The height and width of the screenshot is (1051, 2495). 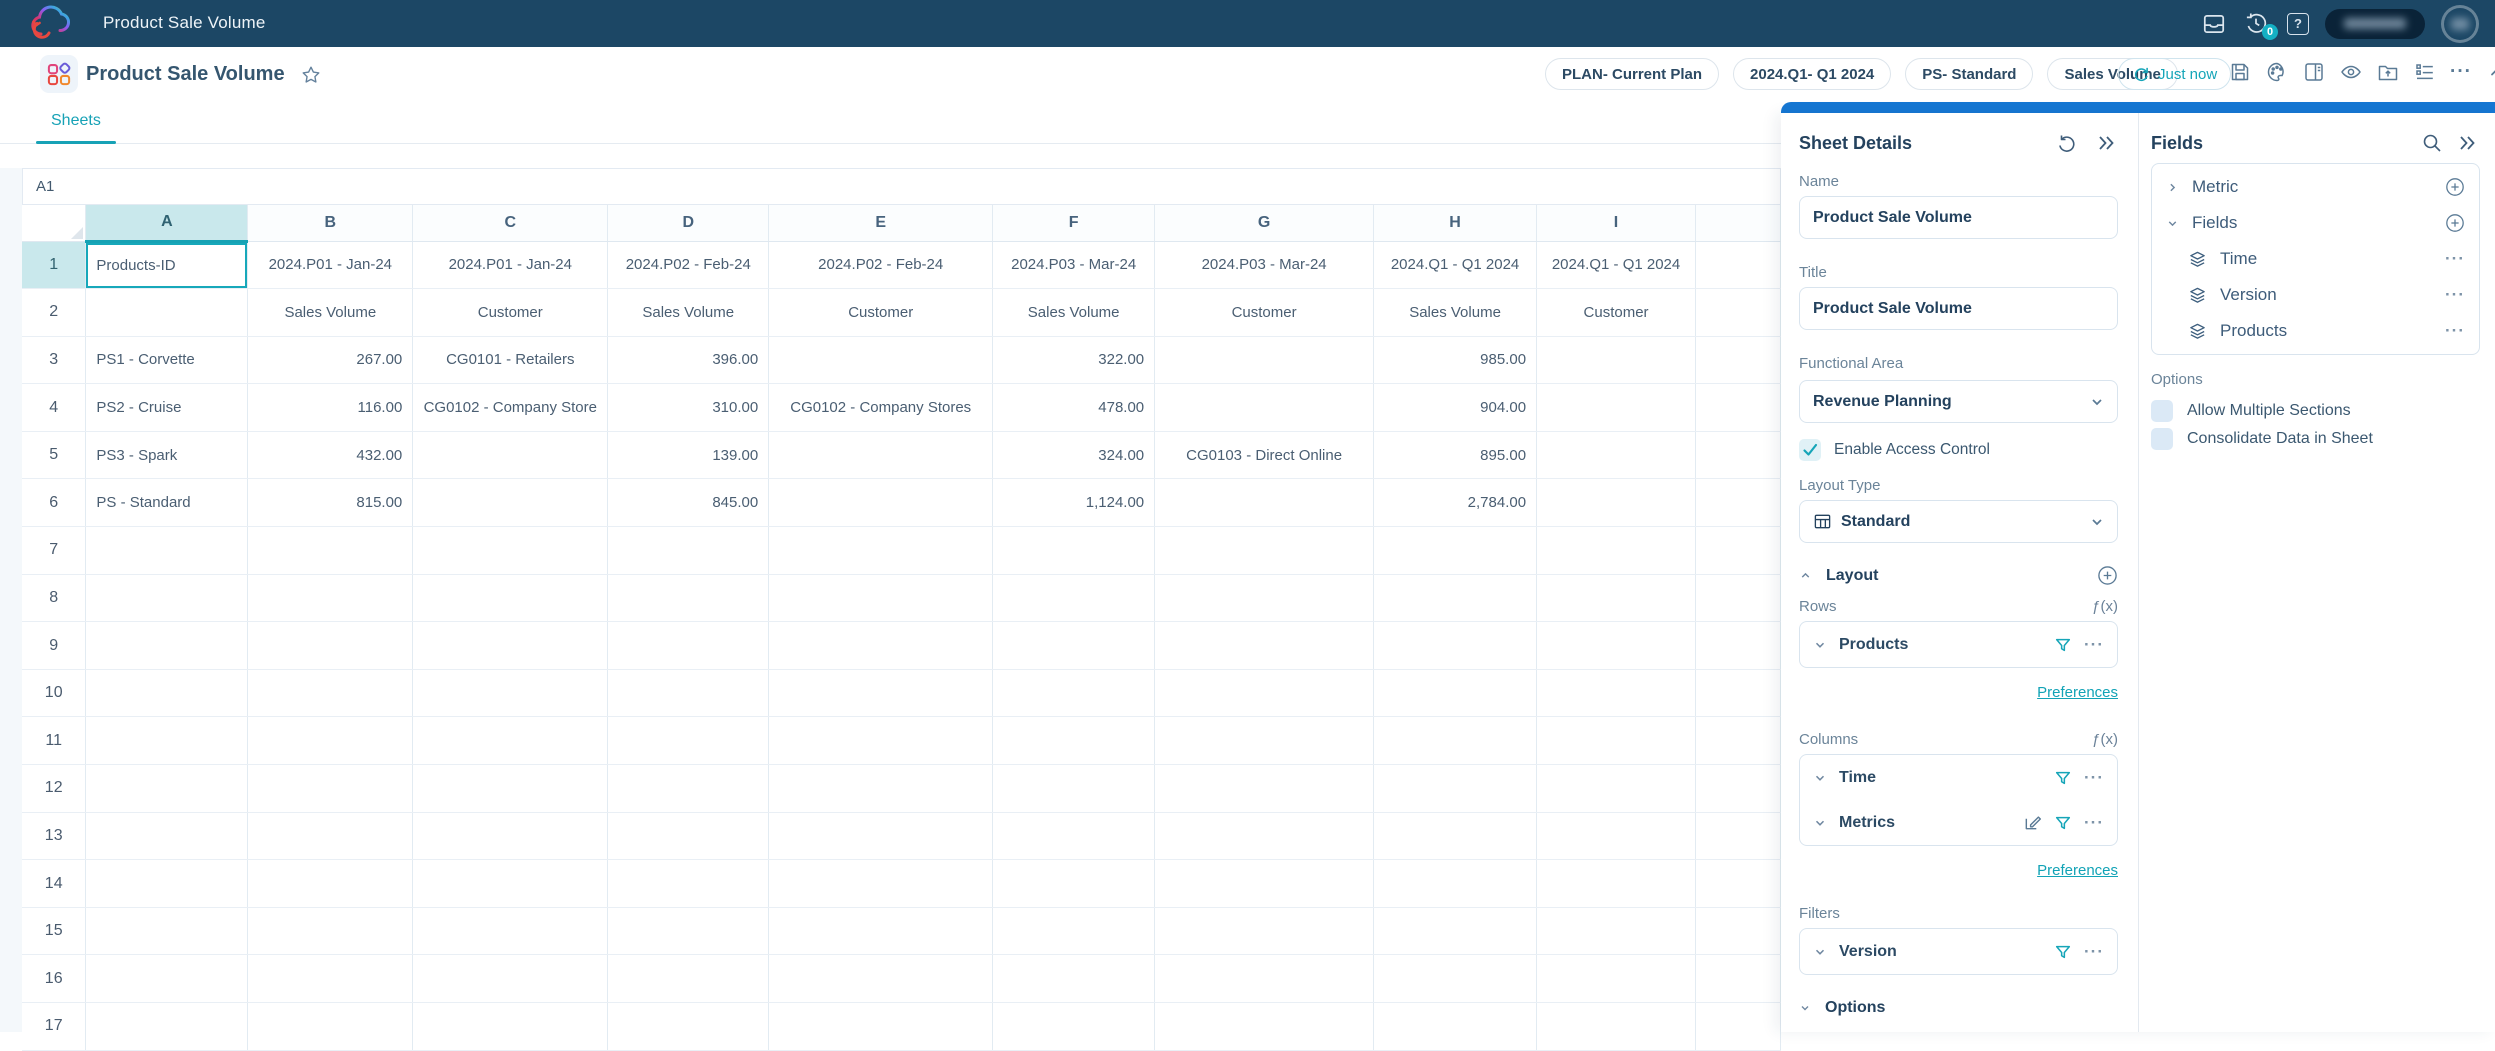 What do you see at coordinates (2460, 23) in the screenshot?
I see `avatar` at bounding box center [2460, 23].